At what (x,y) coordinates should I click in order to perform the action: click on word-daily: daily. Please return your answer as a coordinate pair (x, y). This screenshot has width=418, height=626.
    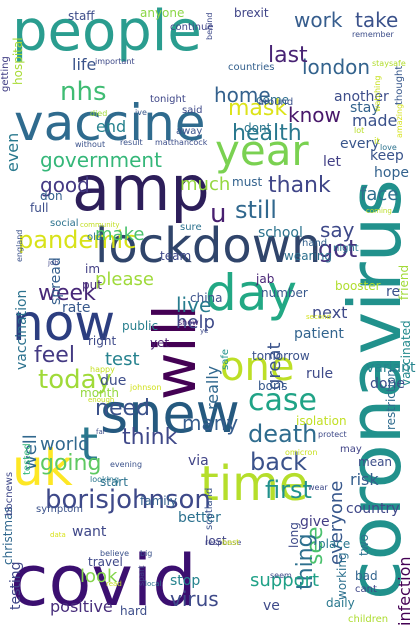
    Looking at the image, I should click on (340, 603).